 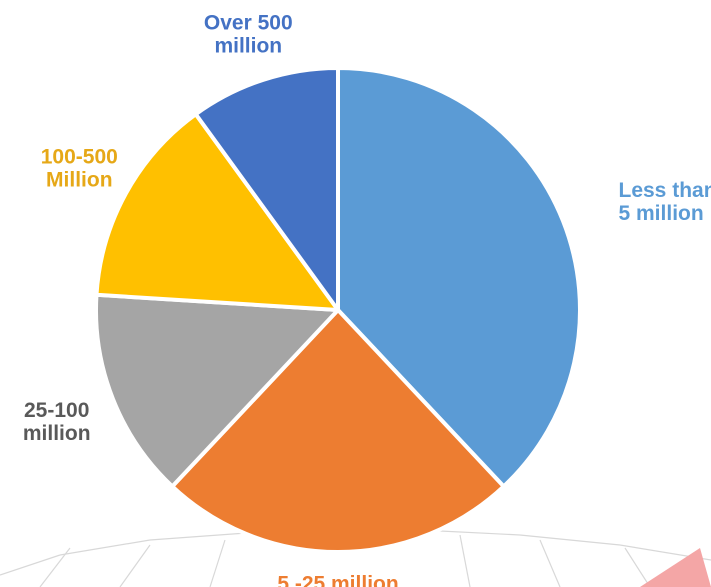 I want to click on slice-label-line: Over 500, so click(x=248, y=22).